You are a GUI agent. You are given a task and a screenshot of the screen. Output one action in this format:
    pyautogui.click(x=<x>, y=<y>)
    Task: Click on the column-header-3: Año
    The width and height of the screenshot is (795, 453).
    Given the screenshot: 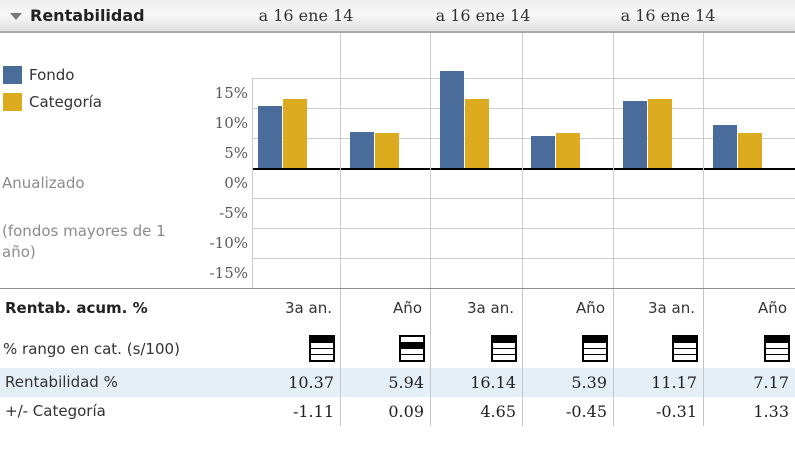 What is the action you would take?
    pyautogui.click(x=590, y=308)
    